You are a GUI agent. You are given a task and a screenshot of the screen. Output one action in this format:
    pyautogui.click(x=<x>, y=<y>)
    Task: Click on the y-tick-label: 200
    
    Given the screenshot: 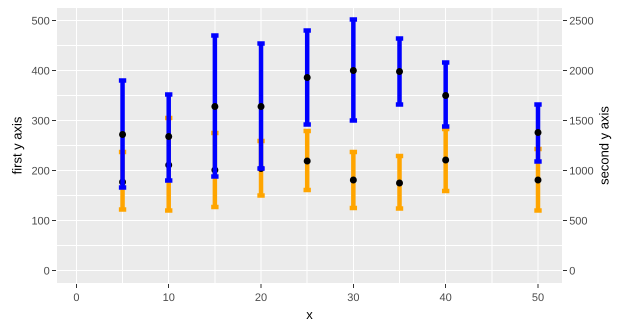 What is the action you would take?
    pyautogui.click(x=40, y=171)
    